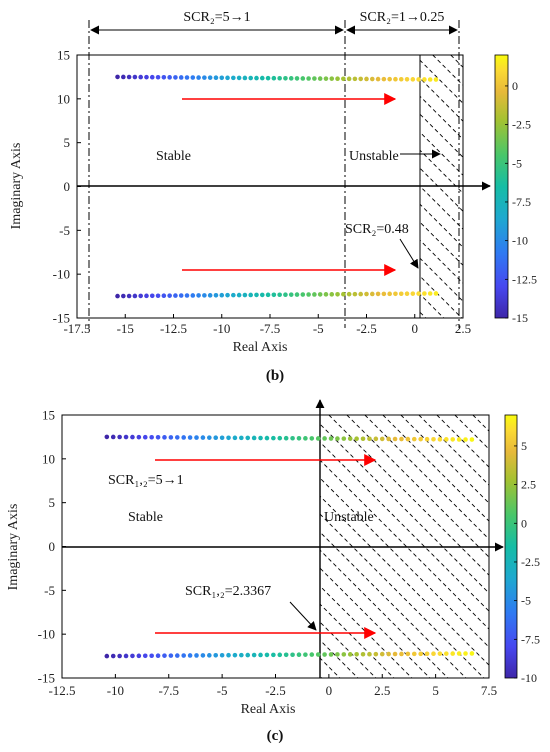  Describe the element at coordinates (303, 616) in the screenshot. I see `critical-pointer` at that location.